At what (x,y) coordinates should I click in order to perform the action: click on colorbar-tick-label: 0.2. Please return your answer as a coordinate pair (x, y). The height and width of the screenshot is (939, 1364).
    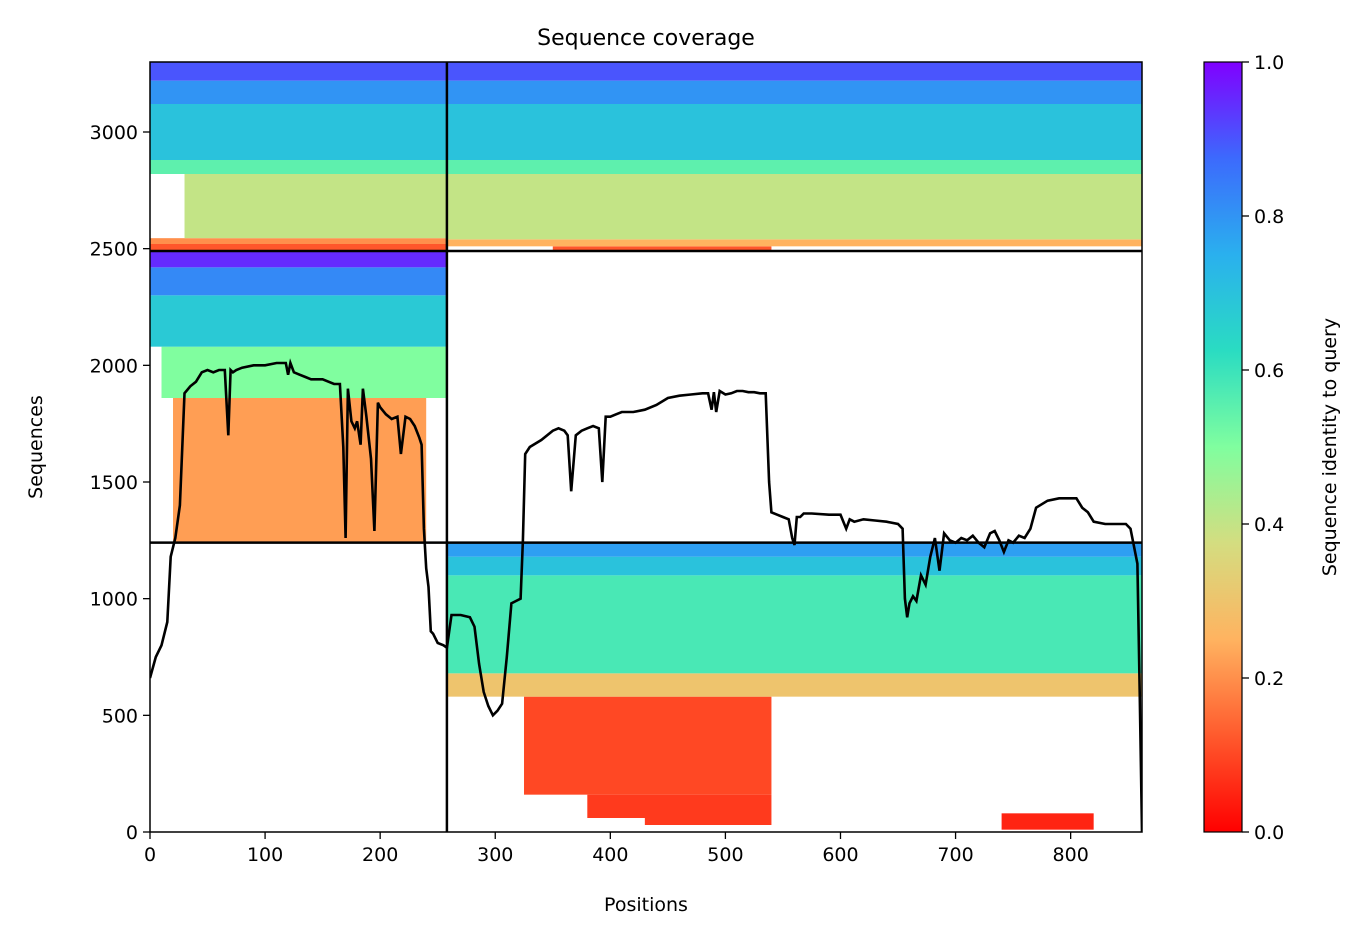
    Looking at the image, I should click on (1269, 679).